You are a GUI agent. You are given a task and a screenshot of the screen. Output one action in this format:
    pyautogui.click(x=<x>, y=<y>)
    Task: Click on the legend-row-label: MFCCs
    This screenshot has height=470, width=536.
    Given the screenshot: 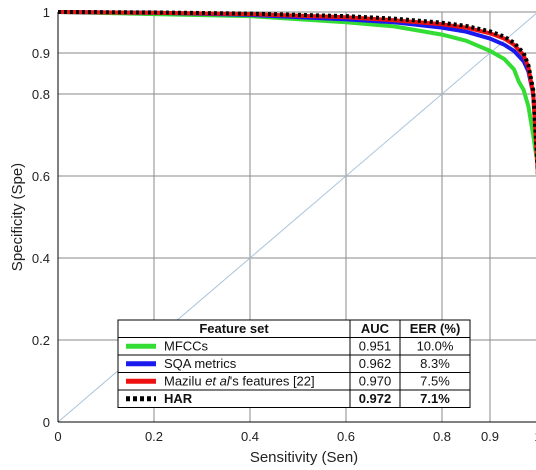 What is the action you would take?
    pyautogui.click(x=186, y=346)
    